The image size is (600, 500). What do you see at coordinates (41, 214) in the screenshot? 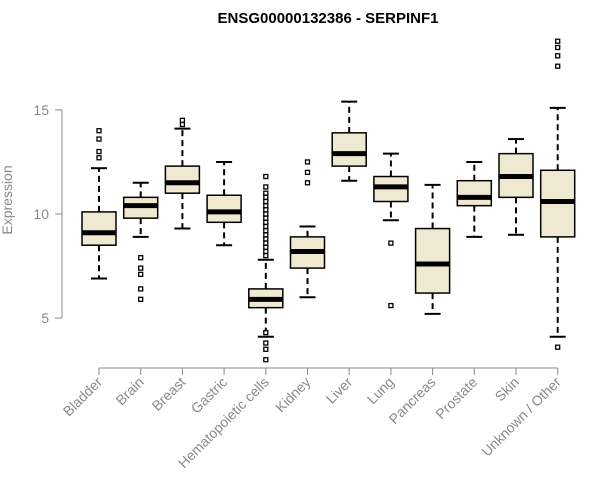
I see `y-tick-label: 10` at bounding box center [41, 214].